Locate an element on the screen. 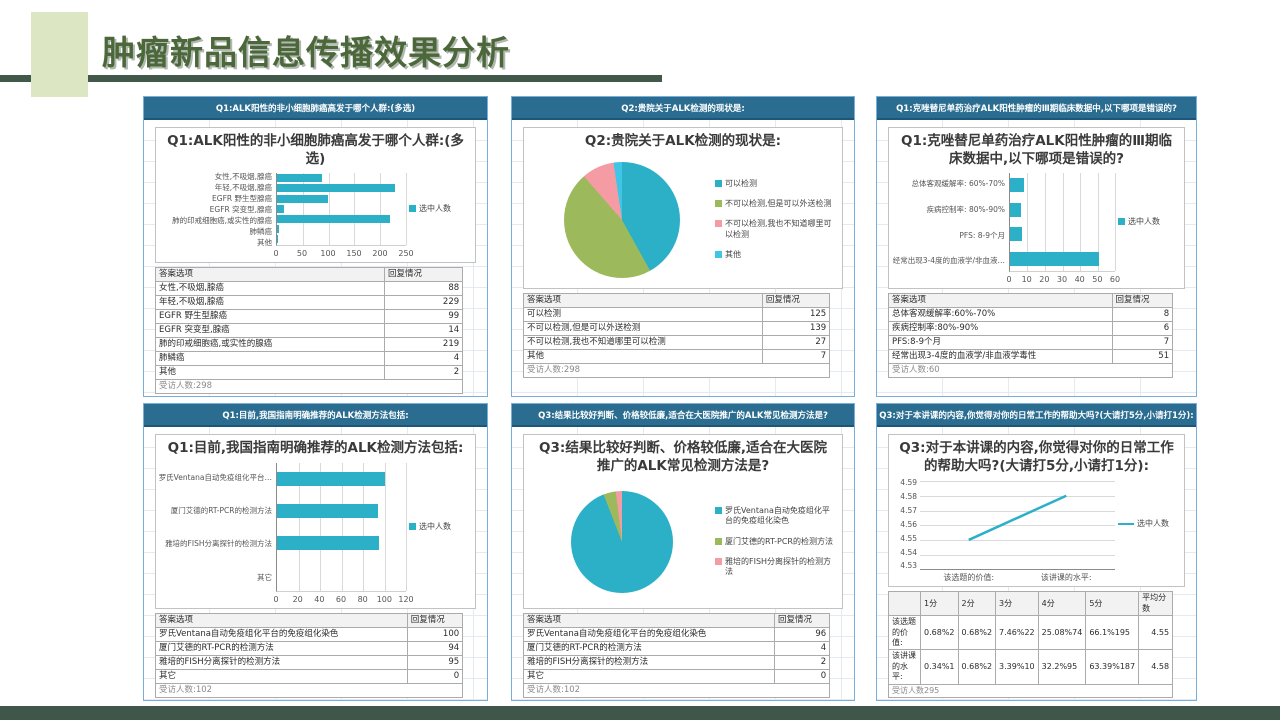 Image resolution: width=1280 pixels, height=720 pixels. legend-label: 可以检测 is located at coordinates (741, 183).